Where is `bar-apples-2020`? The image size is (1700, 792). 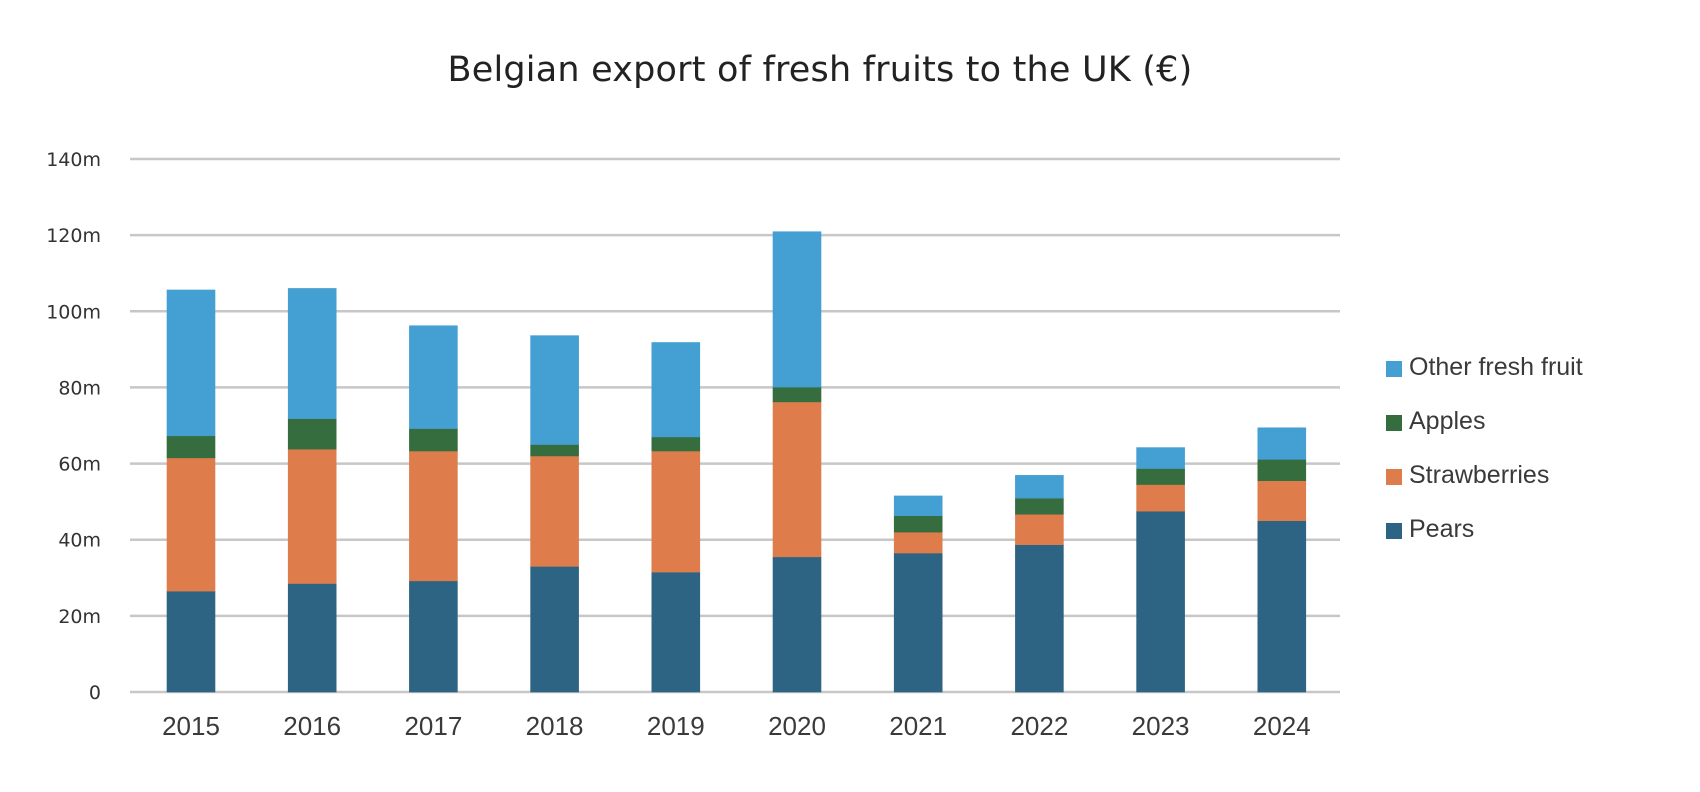
bar-apples-2020 is located at coordinates (797, 394).